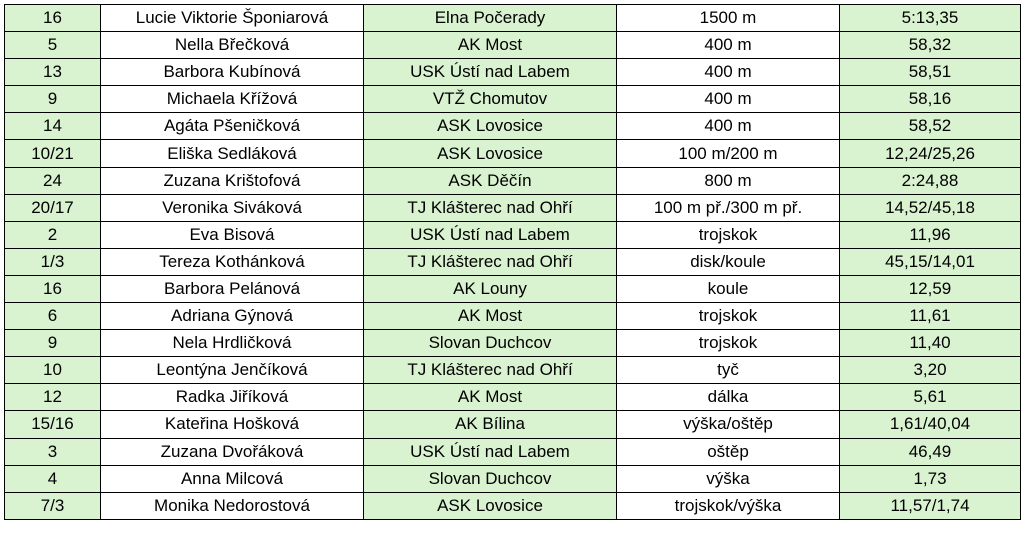 The height and width of the screenshot is (545, 1024). I want to click on cell-num: 24, so click(52, 180).